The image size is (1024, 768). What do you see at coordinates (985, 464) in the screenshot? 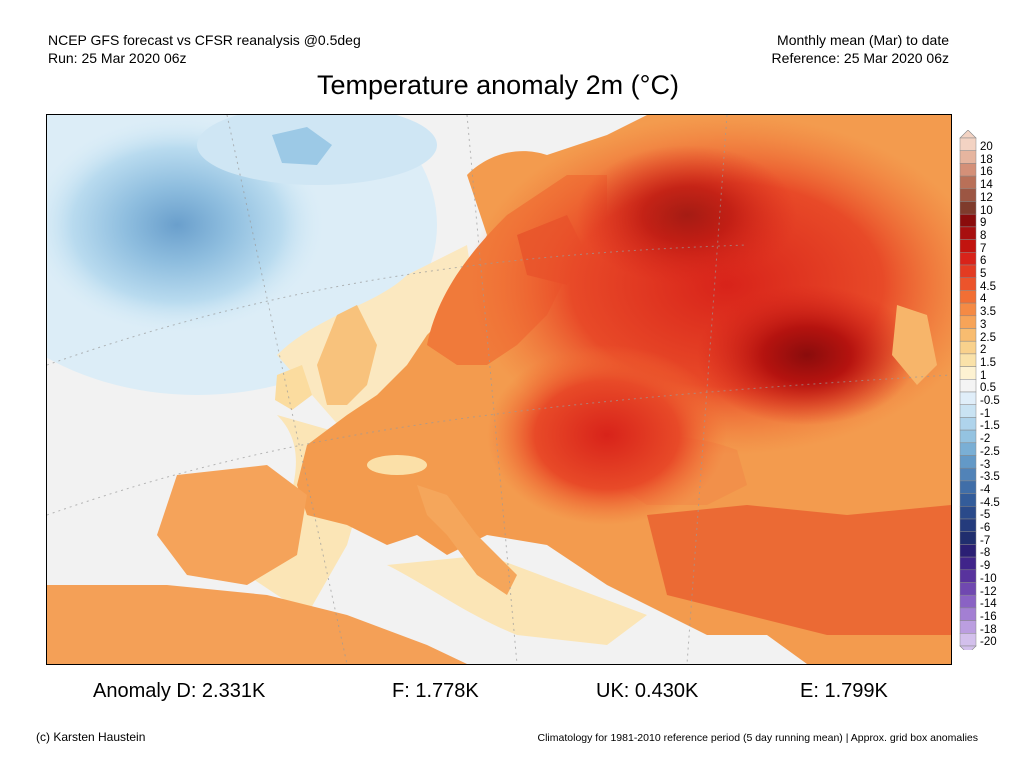
I see `colorbar-tick-label: -3` at bounding box center [985, 464].